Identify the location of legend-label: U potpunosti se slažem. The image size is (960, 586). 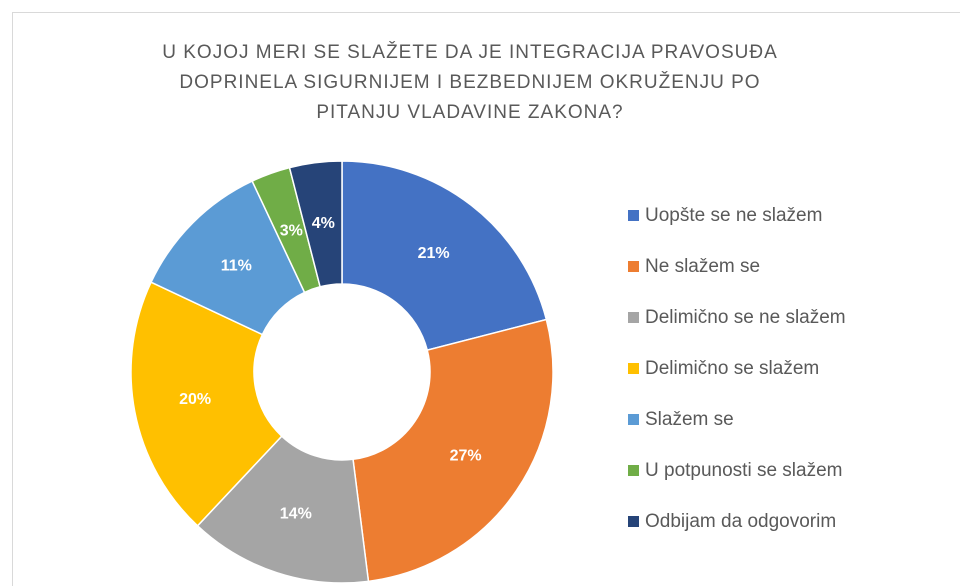
(744, 470).